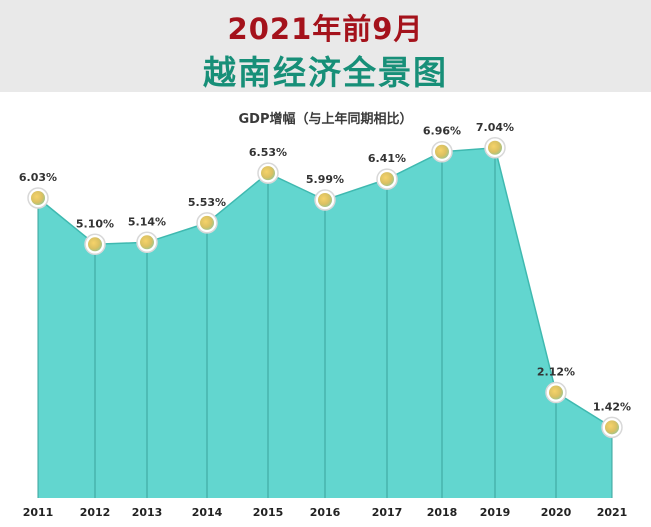 The image size is (651, 527). What do you see at coordinates (387, 179) in the screenshot?
I see `data-point-2017` at bounding box center [387, 179].